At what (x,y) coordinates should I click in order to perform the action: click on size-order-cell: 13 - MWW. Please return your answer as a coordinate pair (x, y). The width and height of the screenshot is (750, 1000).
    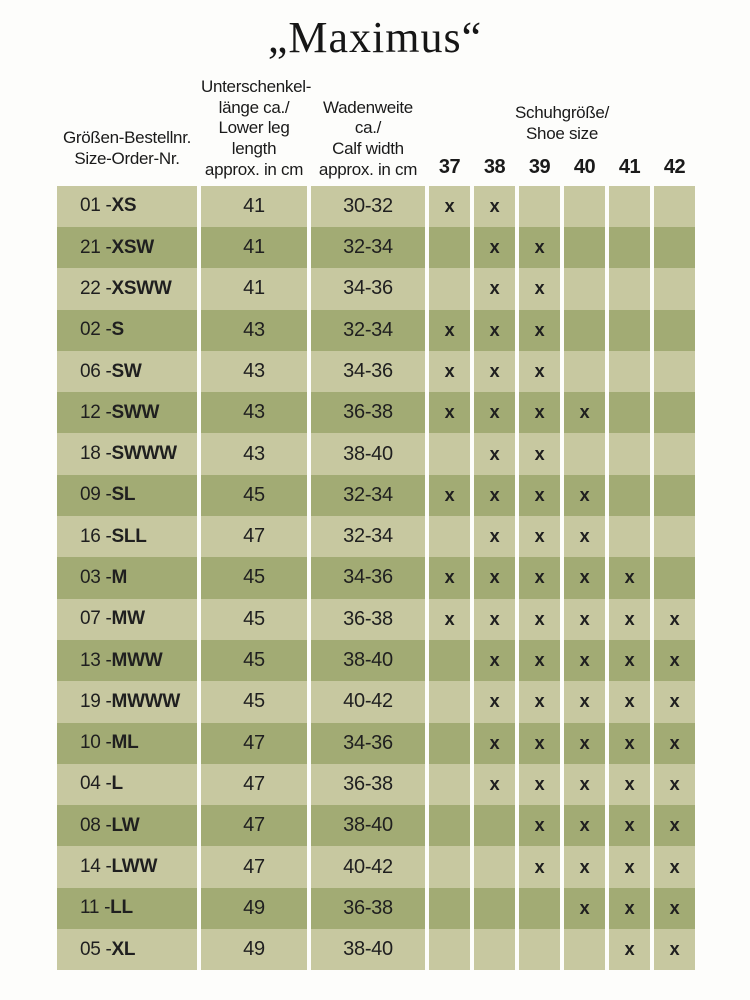
    Looking at the image, I should click on (127, 660).